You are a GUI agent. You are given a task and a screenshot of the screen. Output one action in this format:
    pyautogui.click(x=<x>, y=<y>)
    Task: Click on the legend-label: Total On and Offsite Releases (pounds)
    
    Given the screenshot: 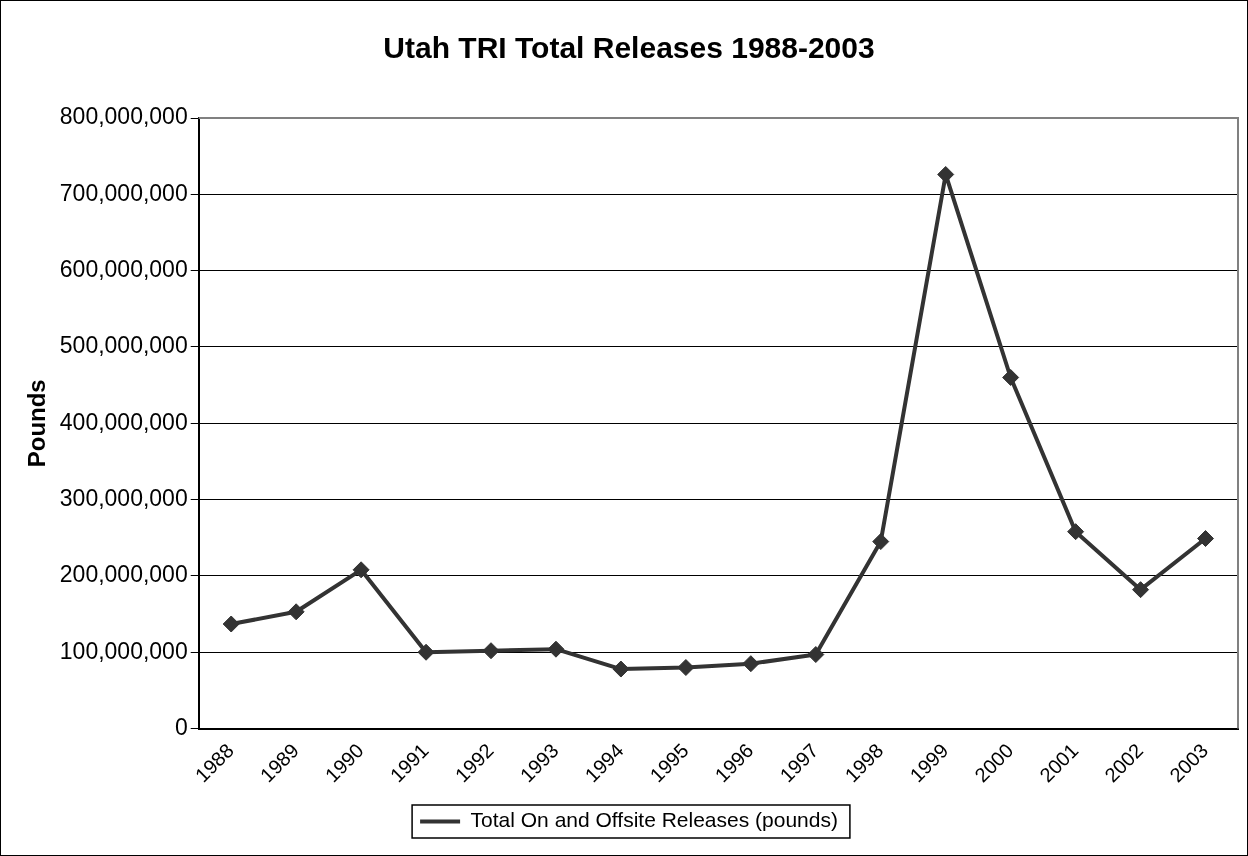 What is the action you would take?
    pyautogui.click(x=654, y=820)
    